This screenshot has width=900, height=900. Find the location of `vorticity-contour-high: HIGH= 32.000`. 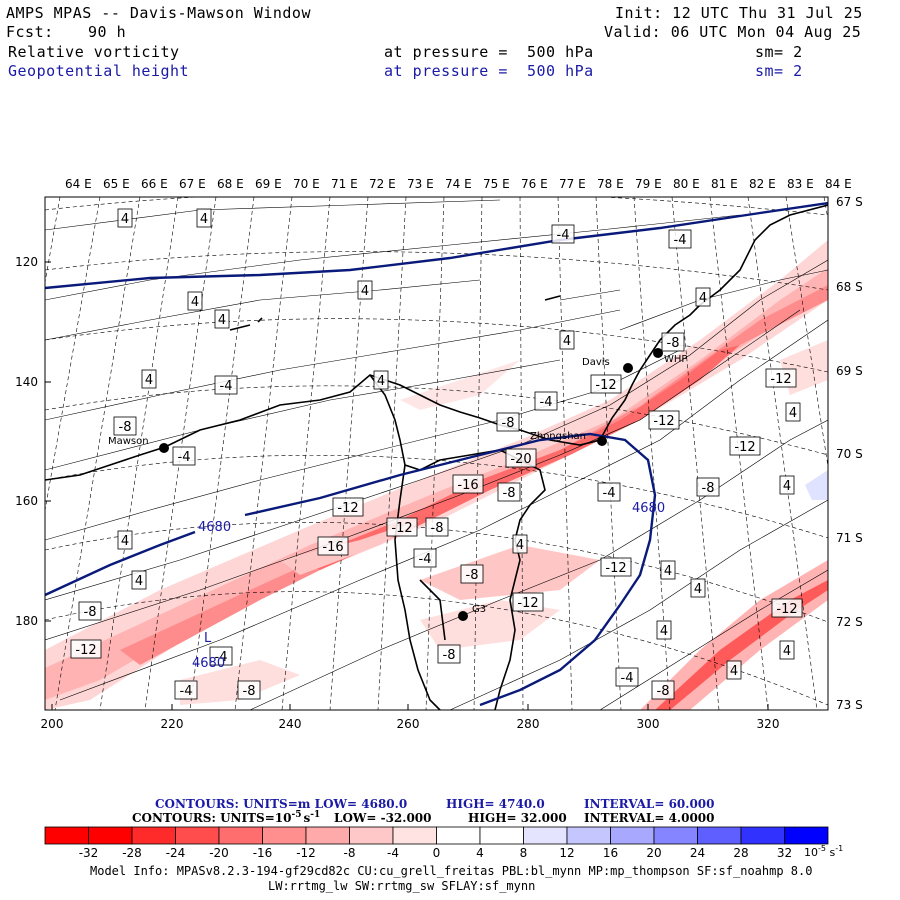

vorticity-contour-high: HIGH= 32.000 is located at coordinates (517, 818).